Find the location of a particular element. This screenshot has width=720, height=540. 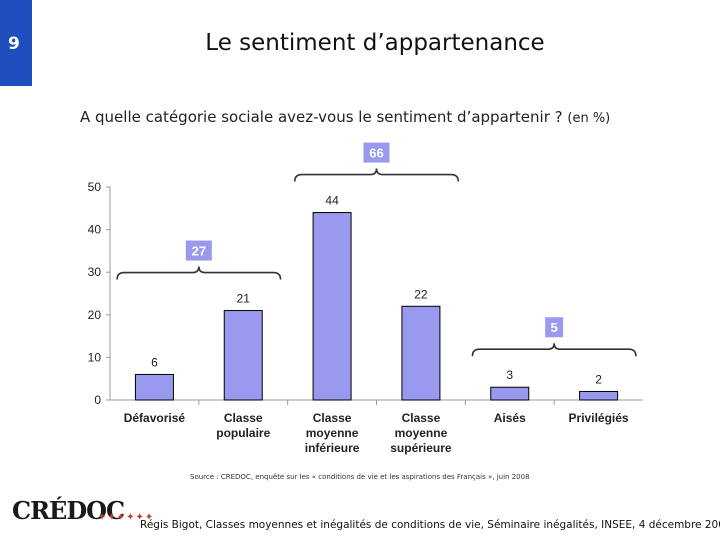

credoc-logo: CRÉDOC ✦✦✦✦✦✦ is located at coordinates (82, 515).